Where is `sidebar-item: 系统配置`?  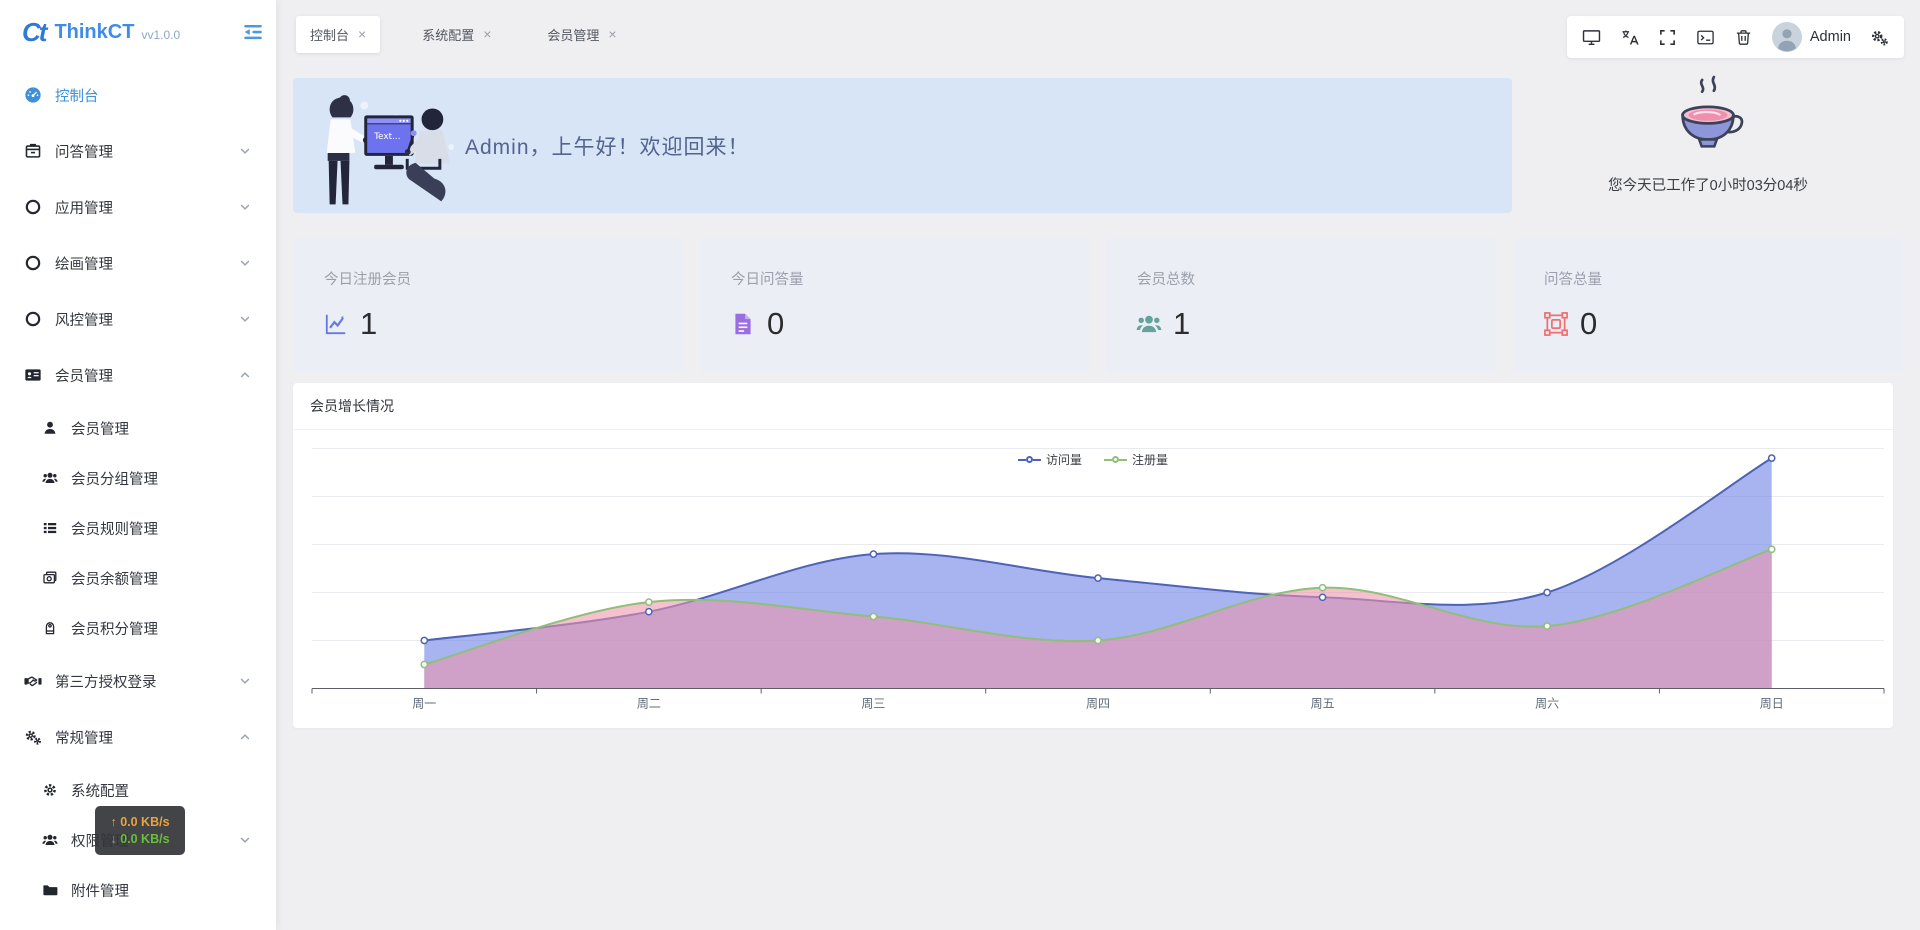 sidebar-item: 系统配置 is located at coordinates (138, 790).